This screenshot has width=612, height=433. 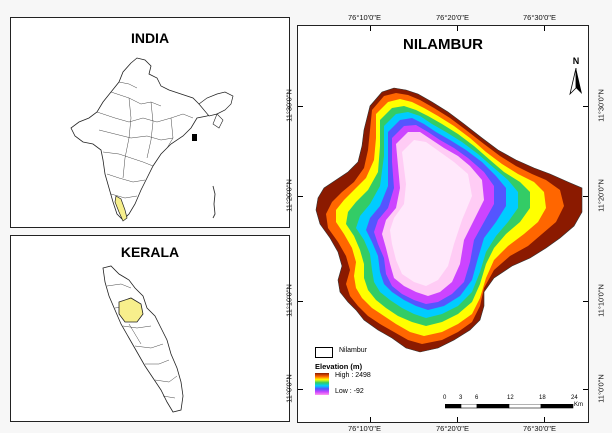 I want to click on elevation-high-label: High : 2498, so click(x=353, y=375).